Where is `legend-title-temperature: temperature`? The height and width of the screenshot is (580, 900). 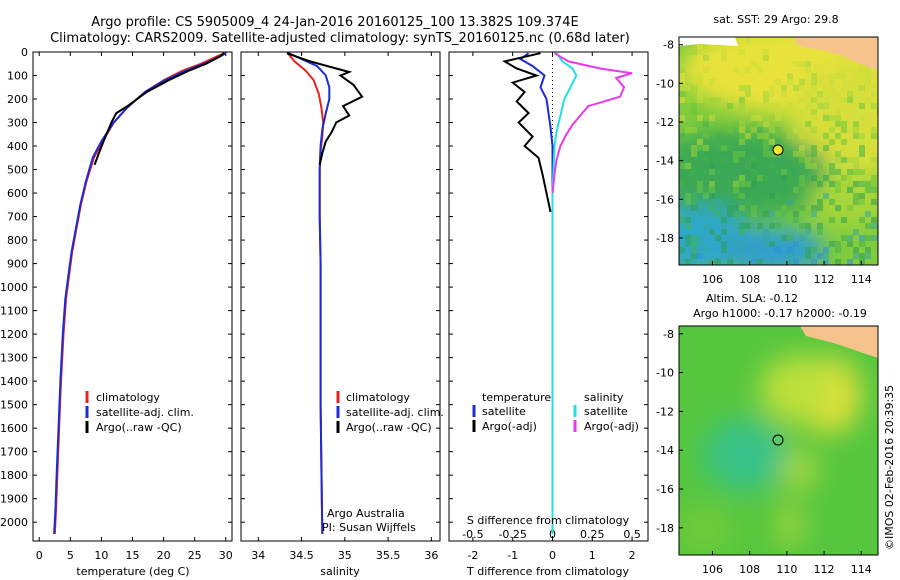 legend-title-temperature: temperature is located at coordinates (516, 397).